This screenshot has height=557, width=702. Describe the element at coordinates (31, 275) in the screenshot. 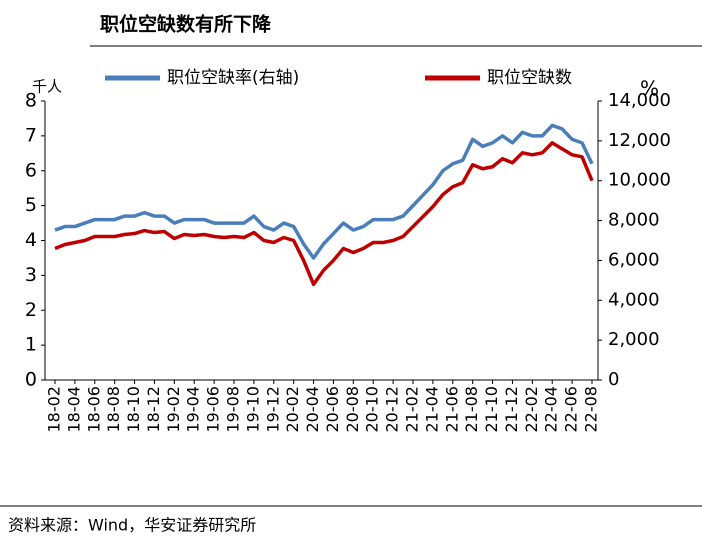

I see `y-tick-label: 3` at that location.